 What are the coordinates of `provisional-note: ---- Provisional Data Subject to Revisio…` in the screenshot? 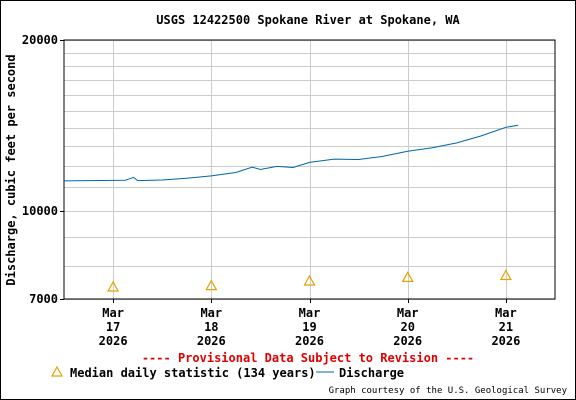 It's located at (308, 358).